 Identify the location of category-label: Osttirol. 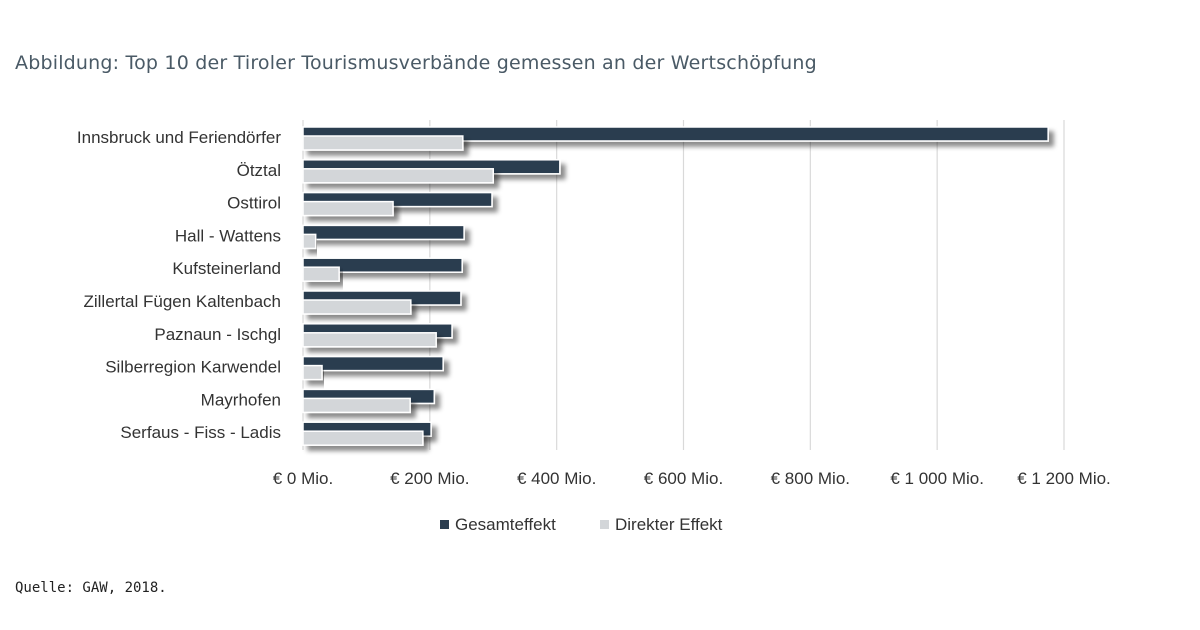
(254, 203).